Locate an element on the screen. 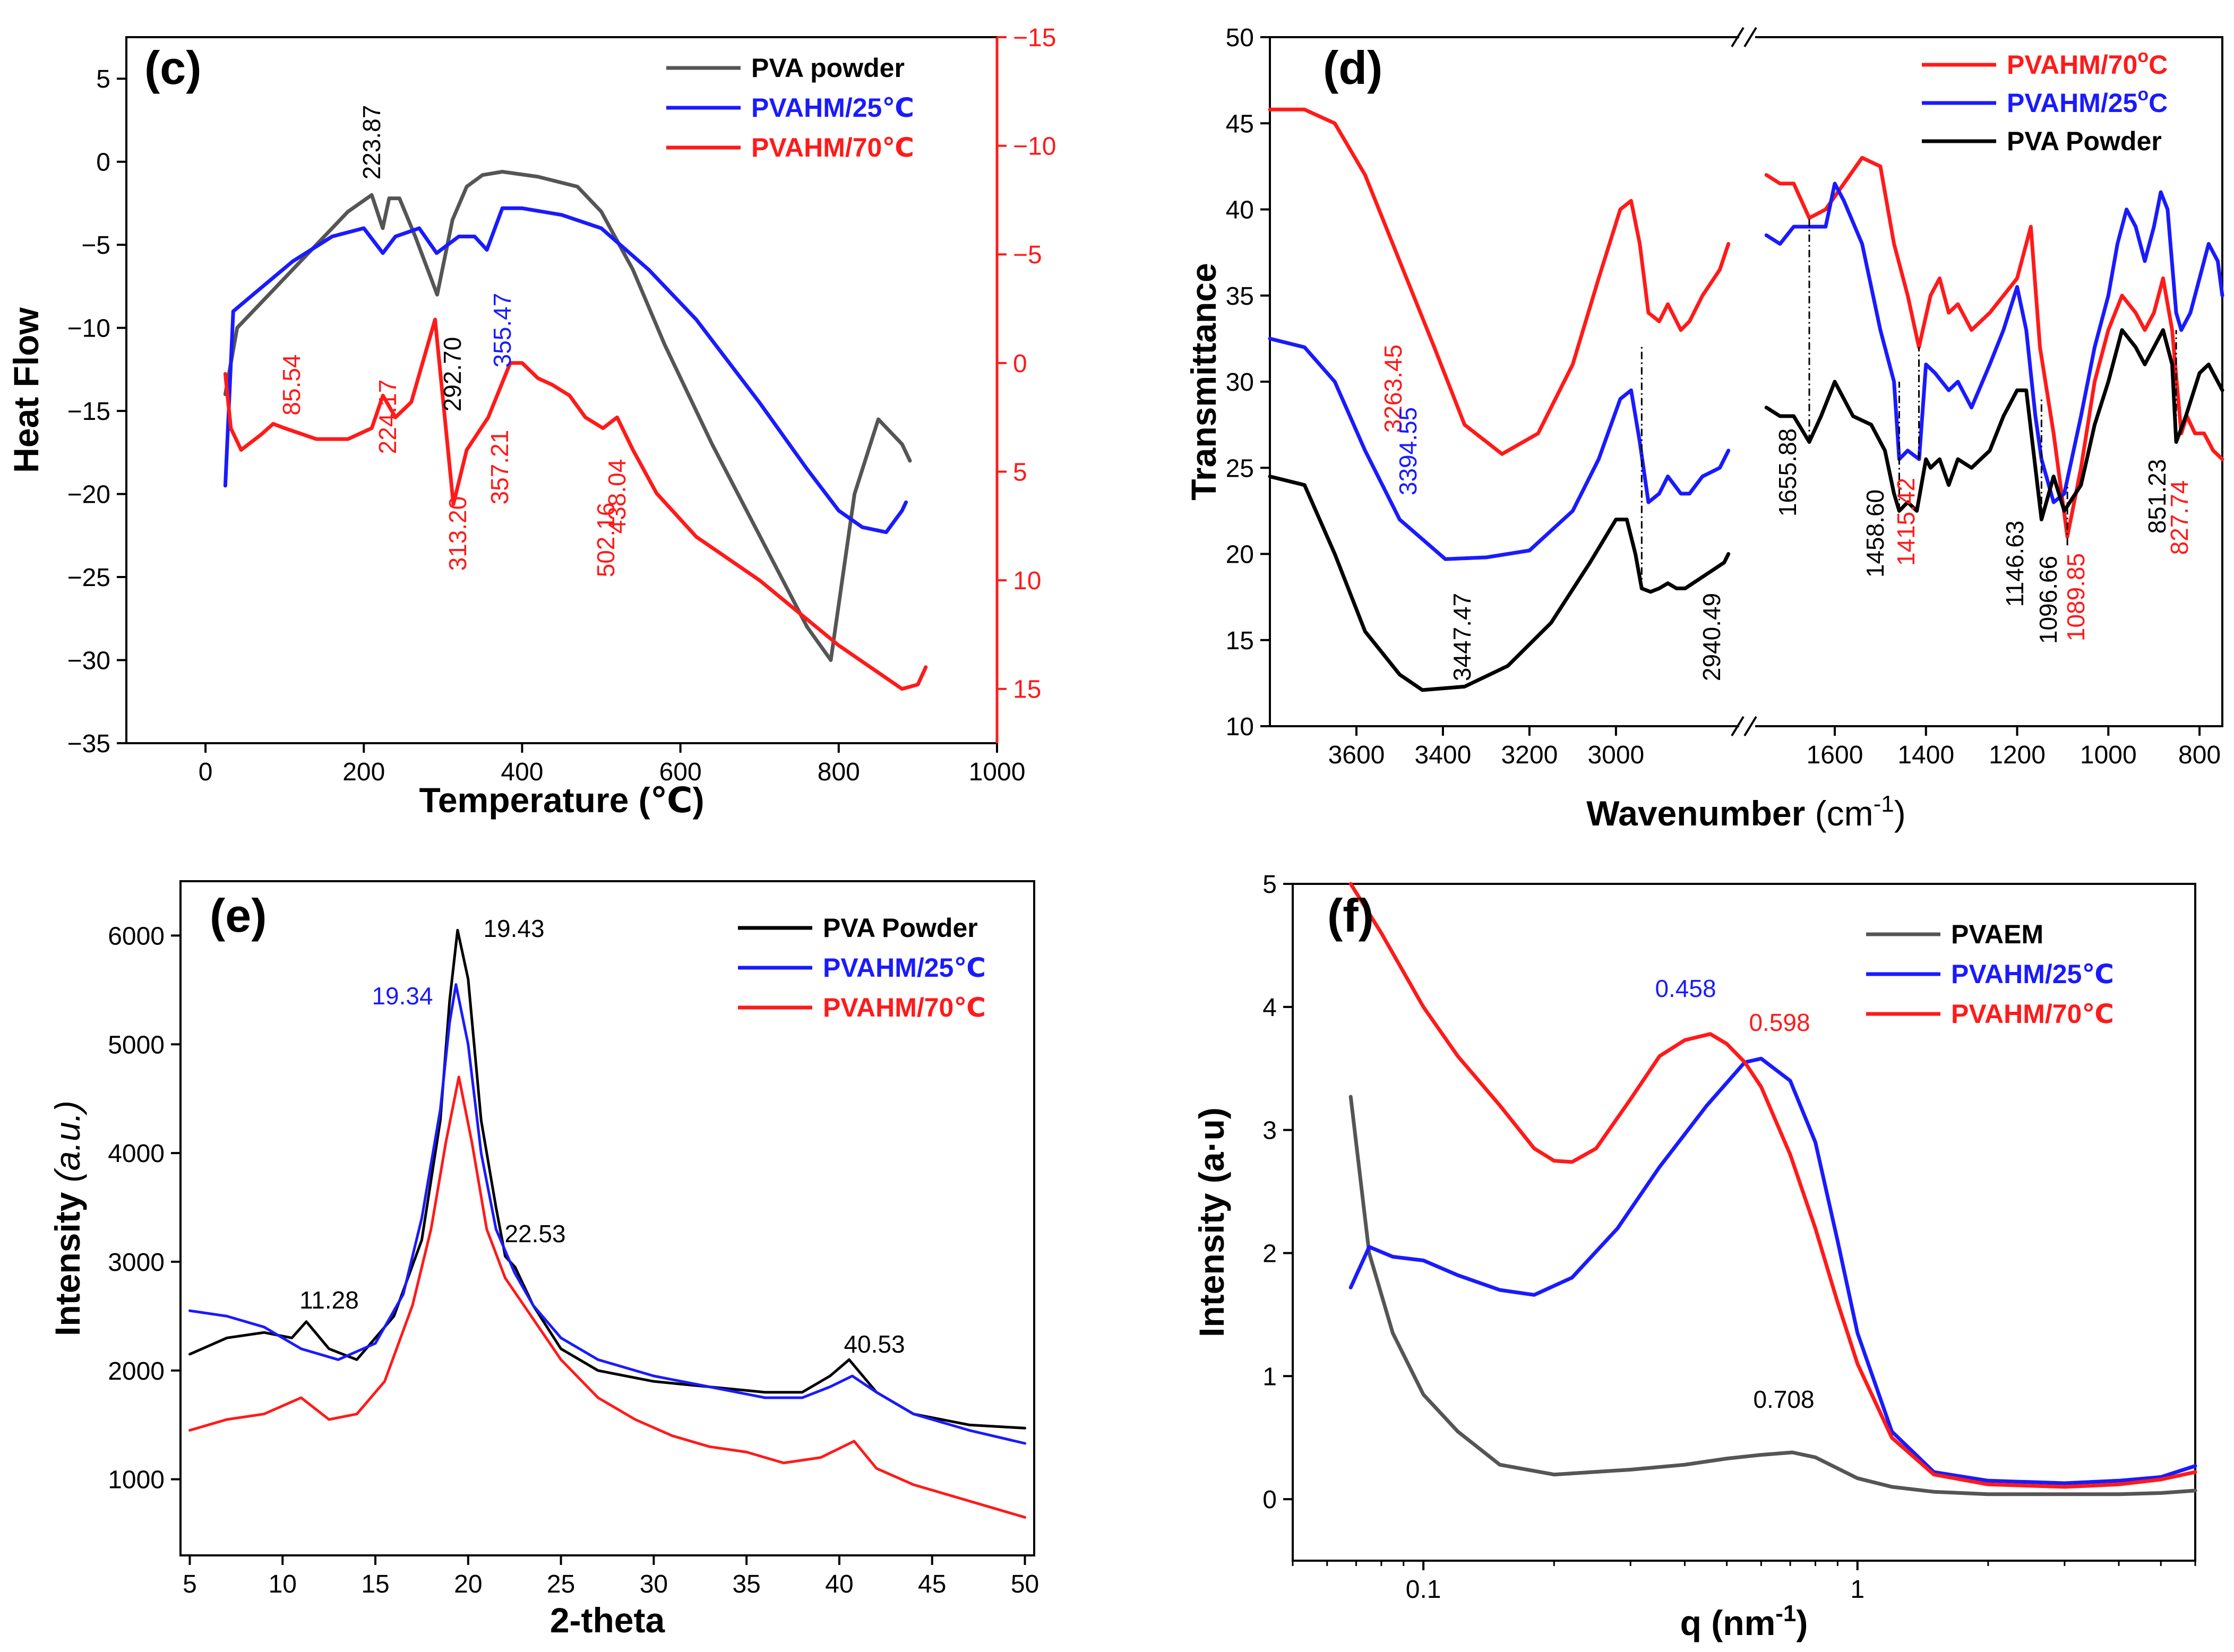  x-tick-label-d: 1400 is located at coordinates (1925, 755).